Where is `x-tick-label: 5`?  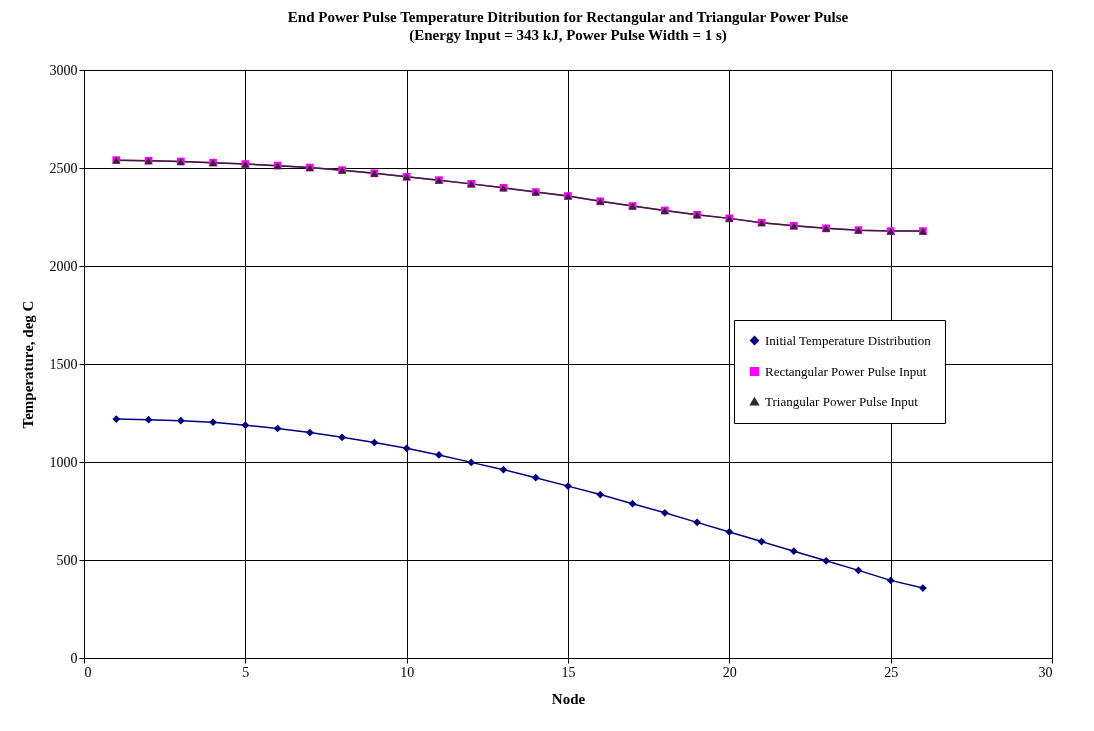 x-tick-label: 5 is located at coordinates (246, 672).